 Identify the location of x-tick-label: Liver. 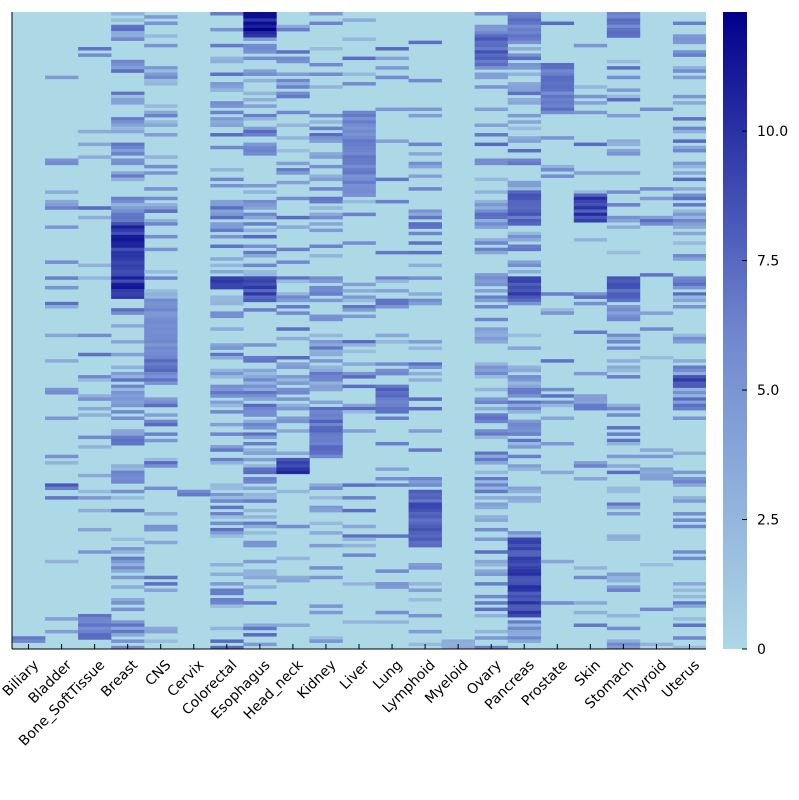
(355, 675).